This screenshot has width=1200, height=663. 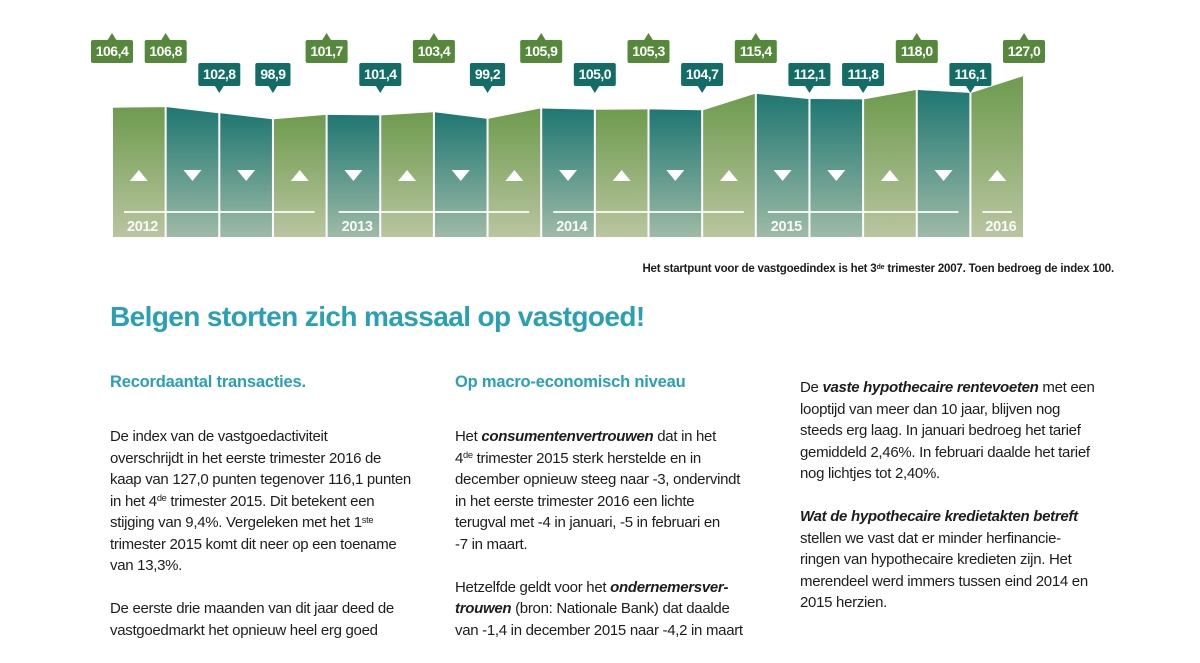 I want to click on value-label: 101,7, so click(x=326, y=51).